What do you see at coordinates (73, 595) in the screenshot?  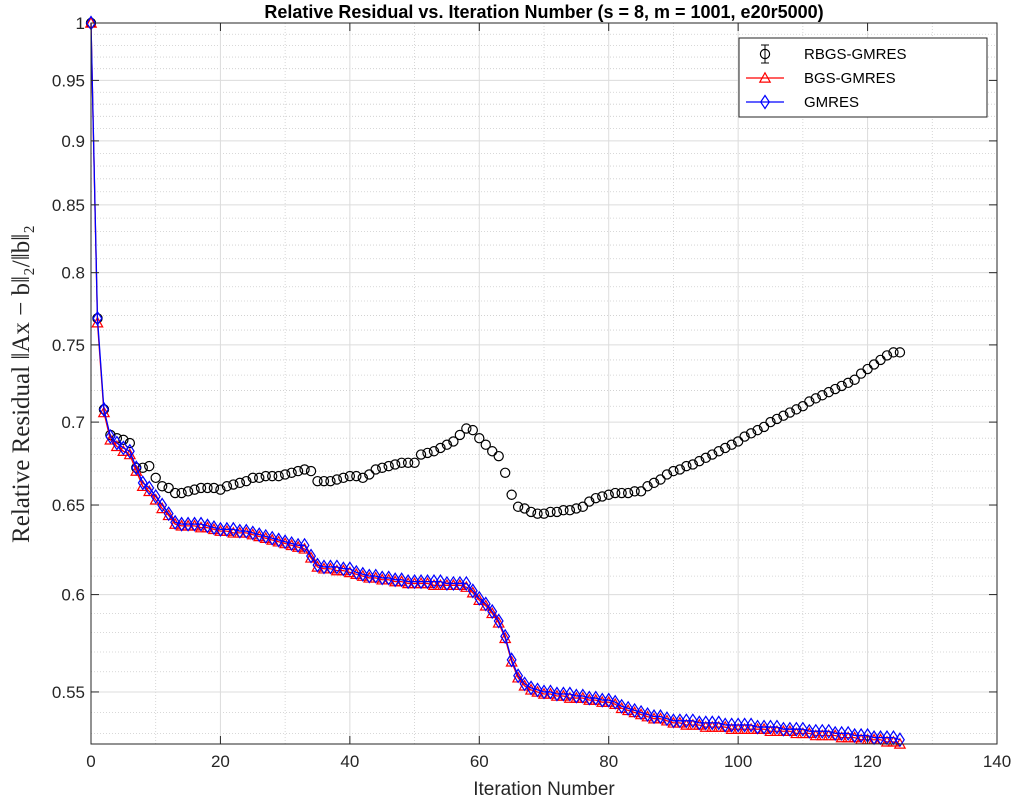 I see `y-tick-label: 0.6` at bounding box center [73, 595].